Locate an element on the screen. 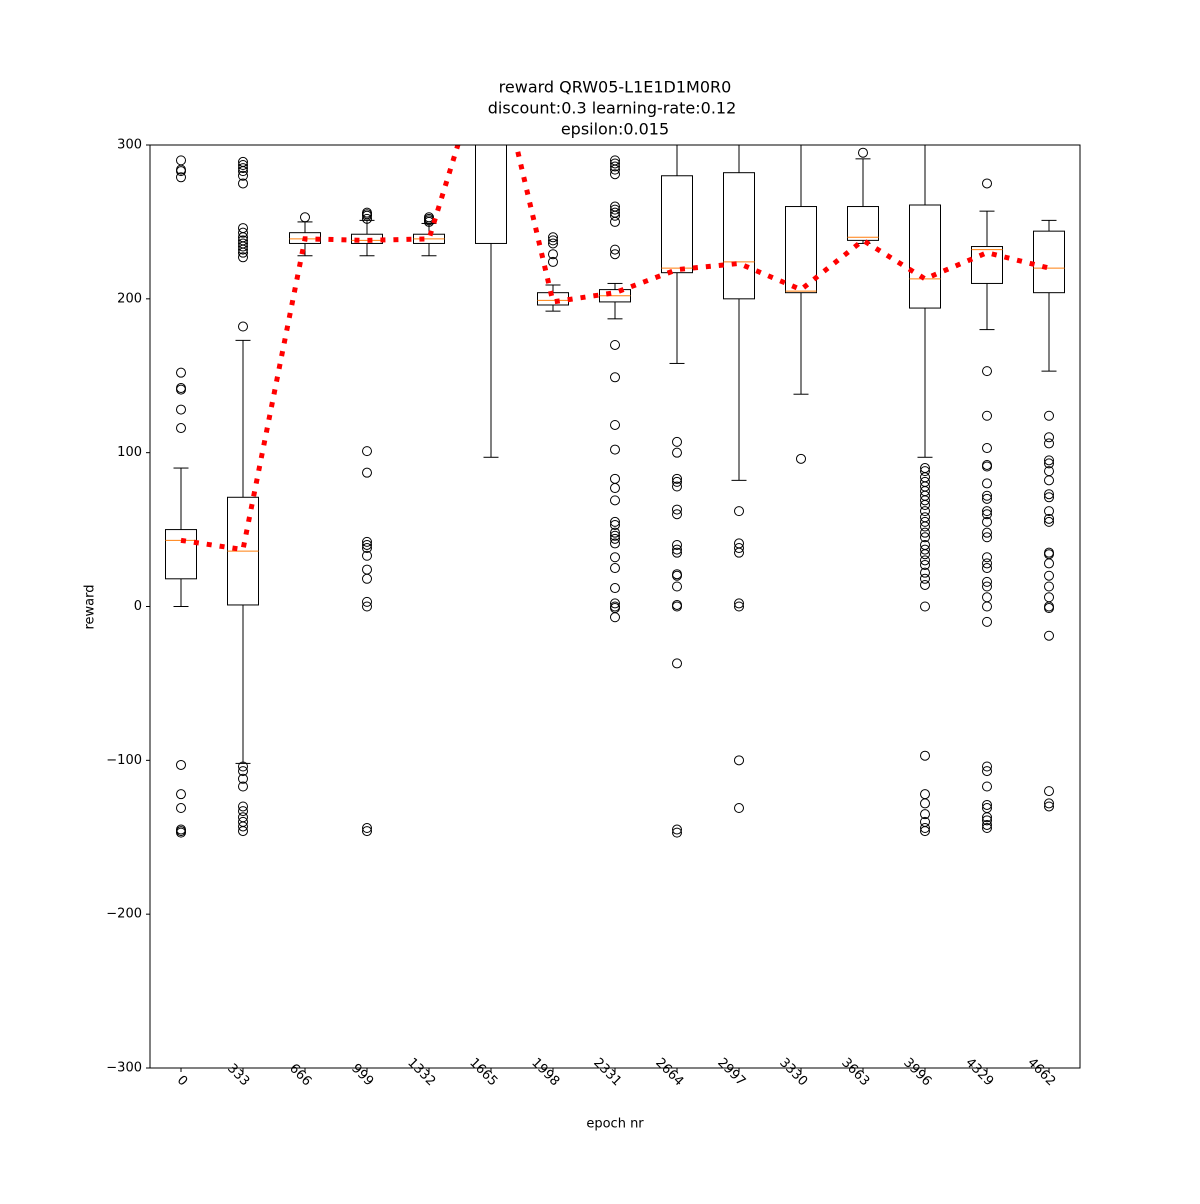 Image resolution: width=1200 pixels, height=1204 pixels. y-tick-label: −200 is located at coordinates (124, 914).